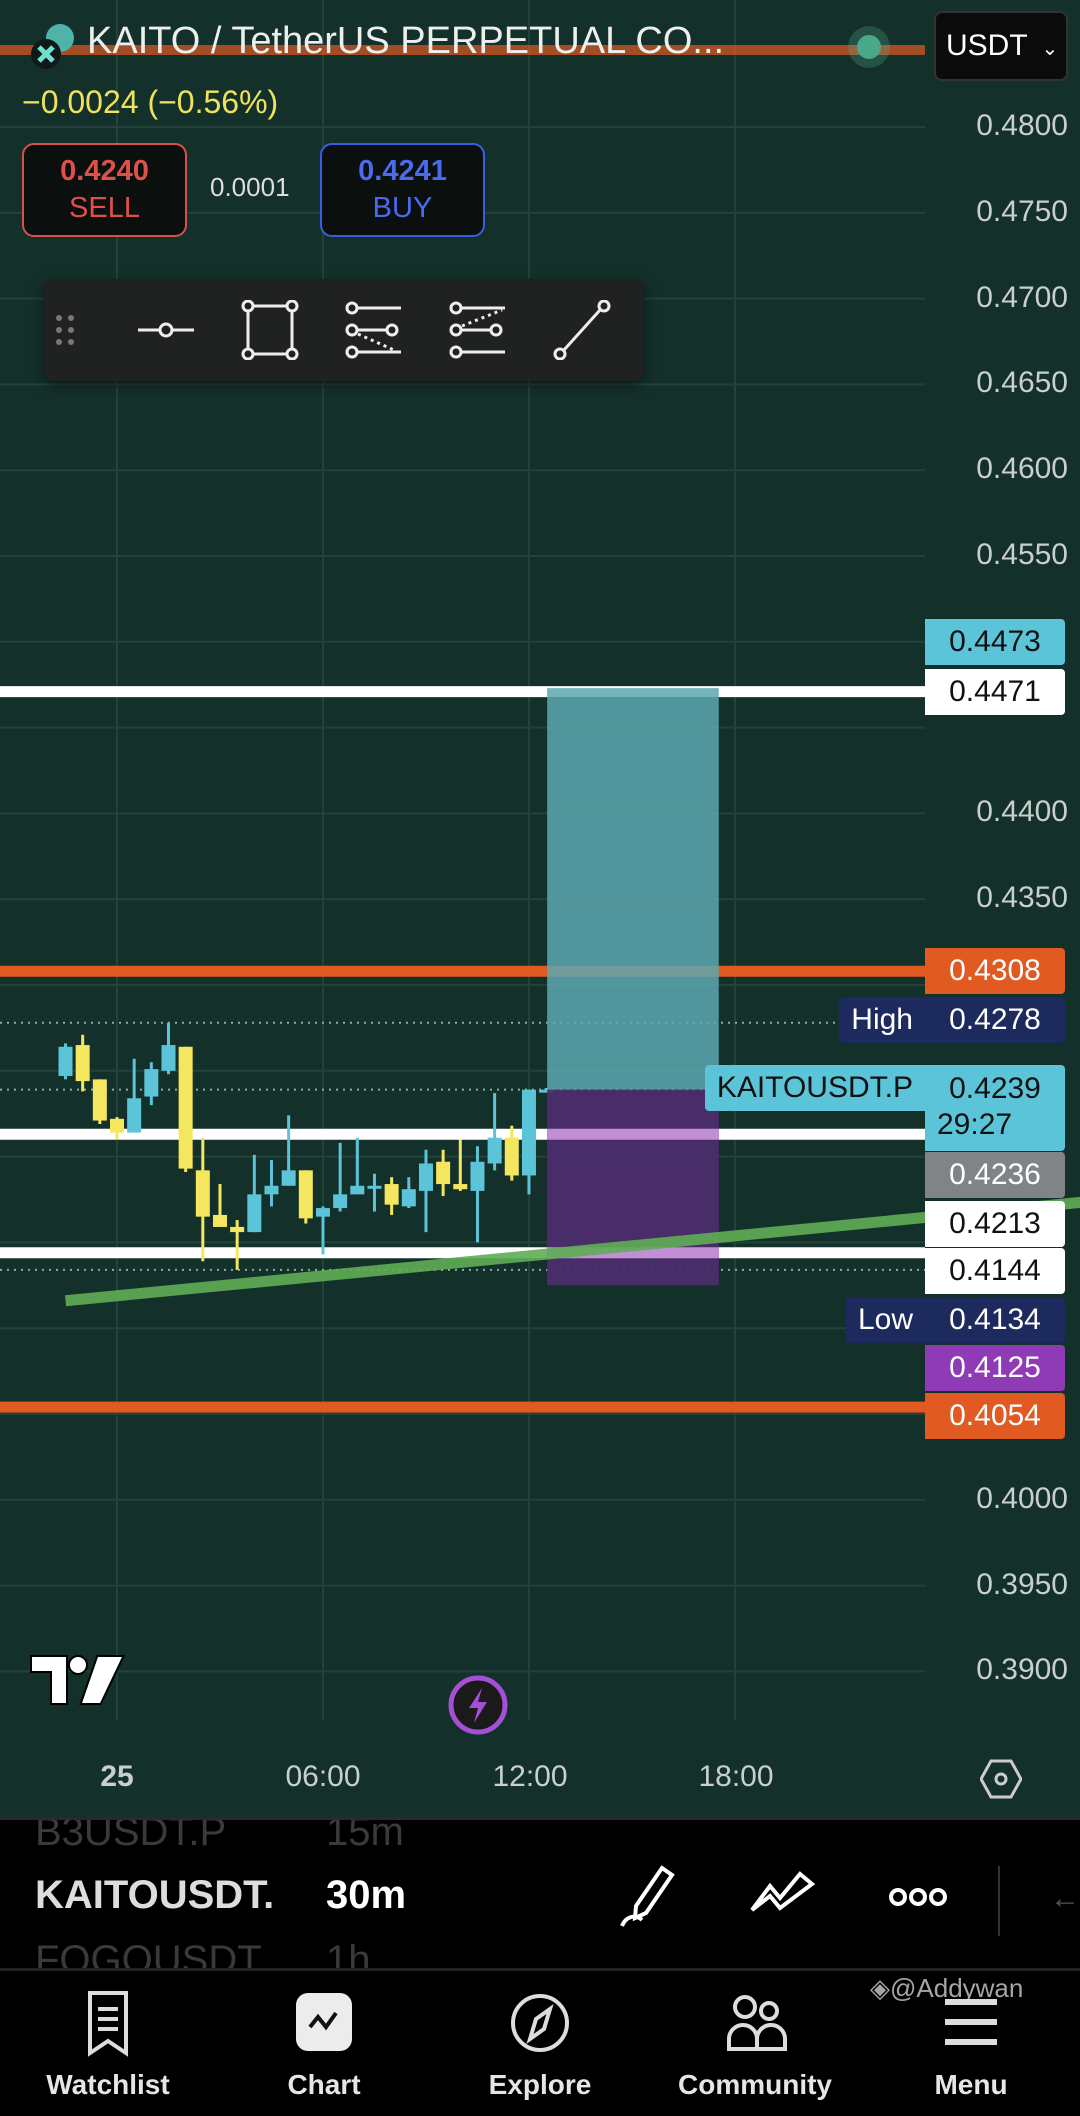 This screenshot has height=2116, width=1080. I want to click on buy-price: 0.4241, so click(402, 171).